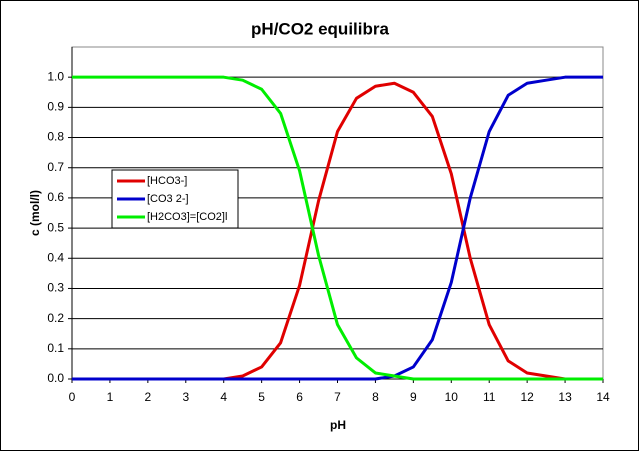 This screenshot has height=457, width=640. I want to click on y-tick-label: 1.0, so click(55, 76).